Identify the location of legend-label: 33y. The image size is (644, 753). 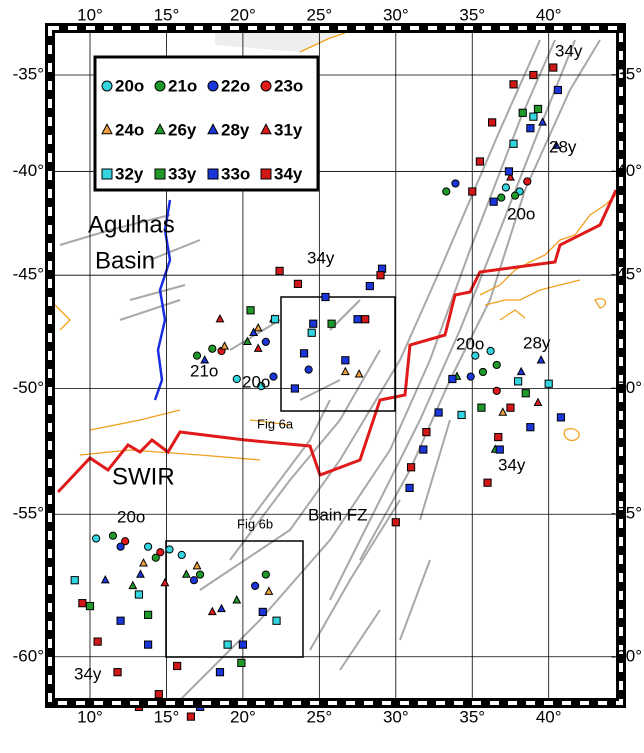
(182, 173).